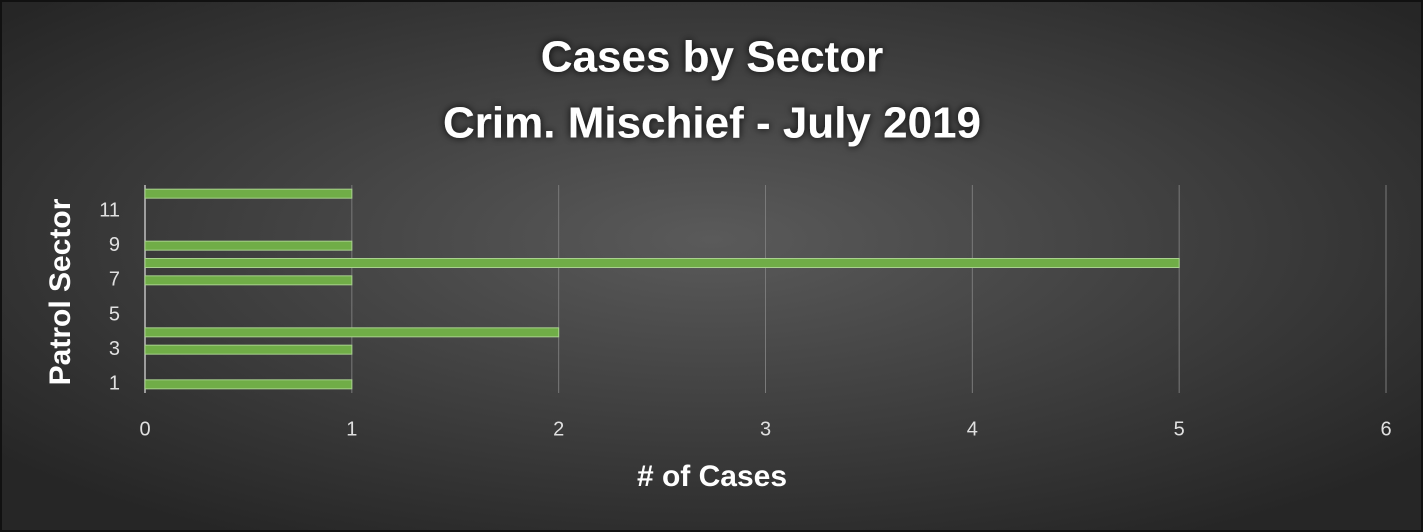 The width and height of the screenshot is (1423, 532). I want to click on x-tick-label: 5, so click(1179, 429).